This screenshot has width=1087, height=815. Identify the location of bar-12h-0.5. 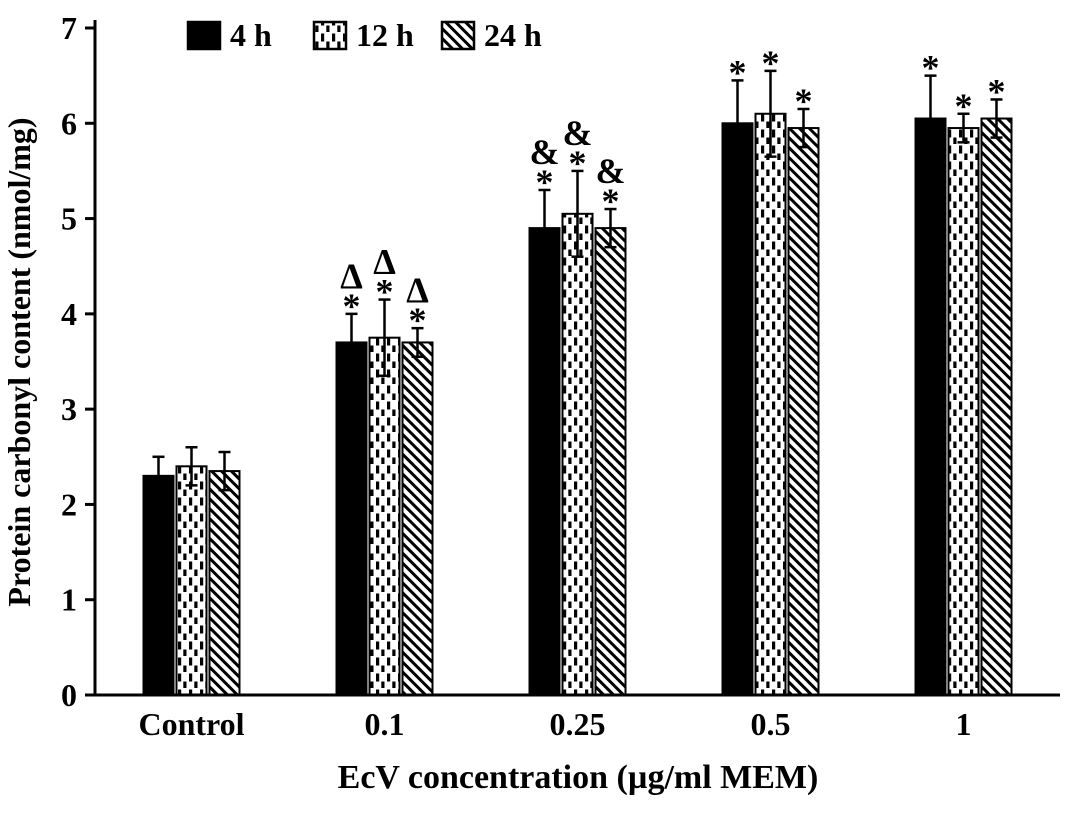
(770, 404).